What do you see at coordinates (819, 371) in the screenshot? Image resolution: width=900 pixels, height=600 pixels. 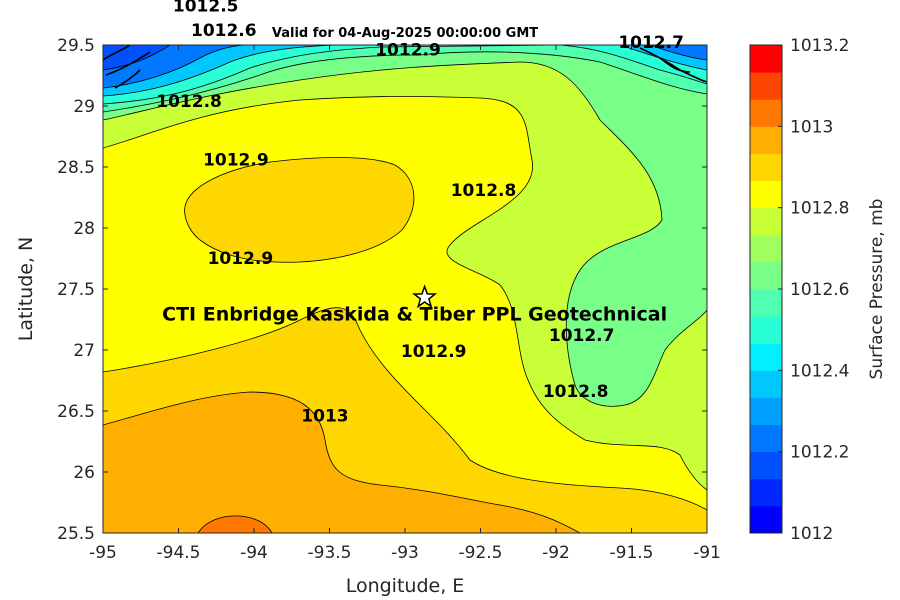 I see `colorbar-tick-label: 1012.4` at bounding box center [819, 371].